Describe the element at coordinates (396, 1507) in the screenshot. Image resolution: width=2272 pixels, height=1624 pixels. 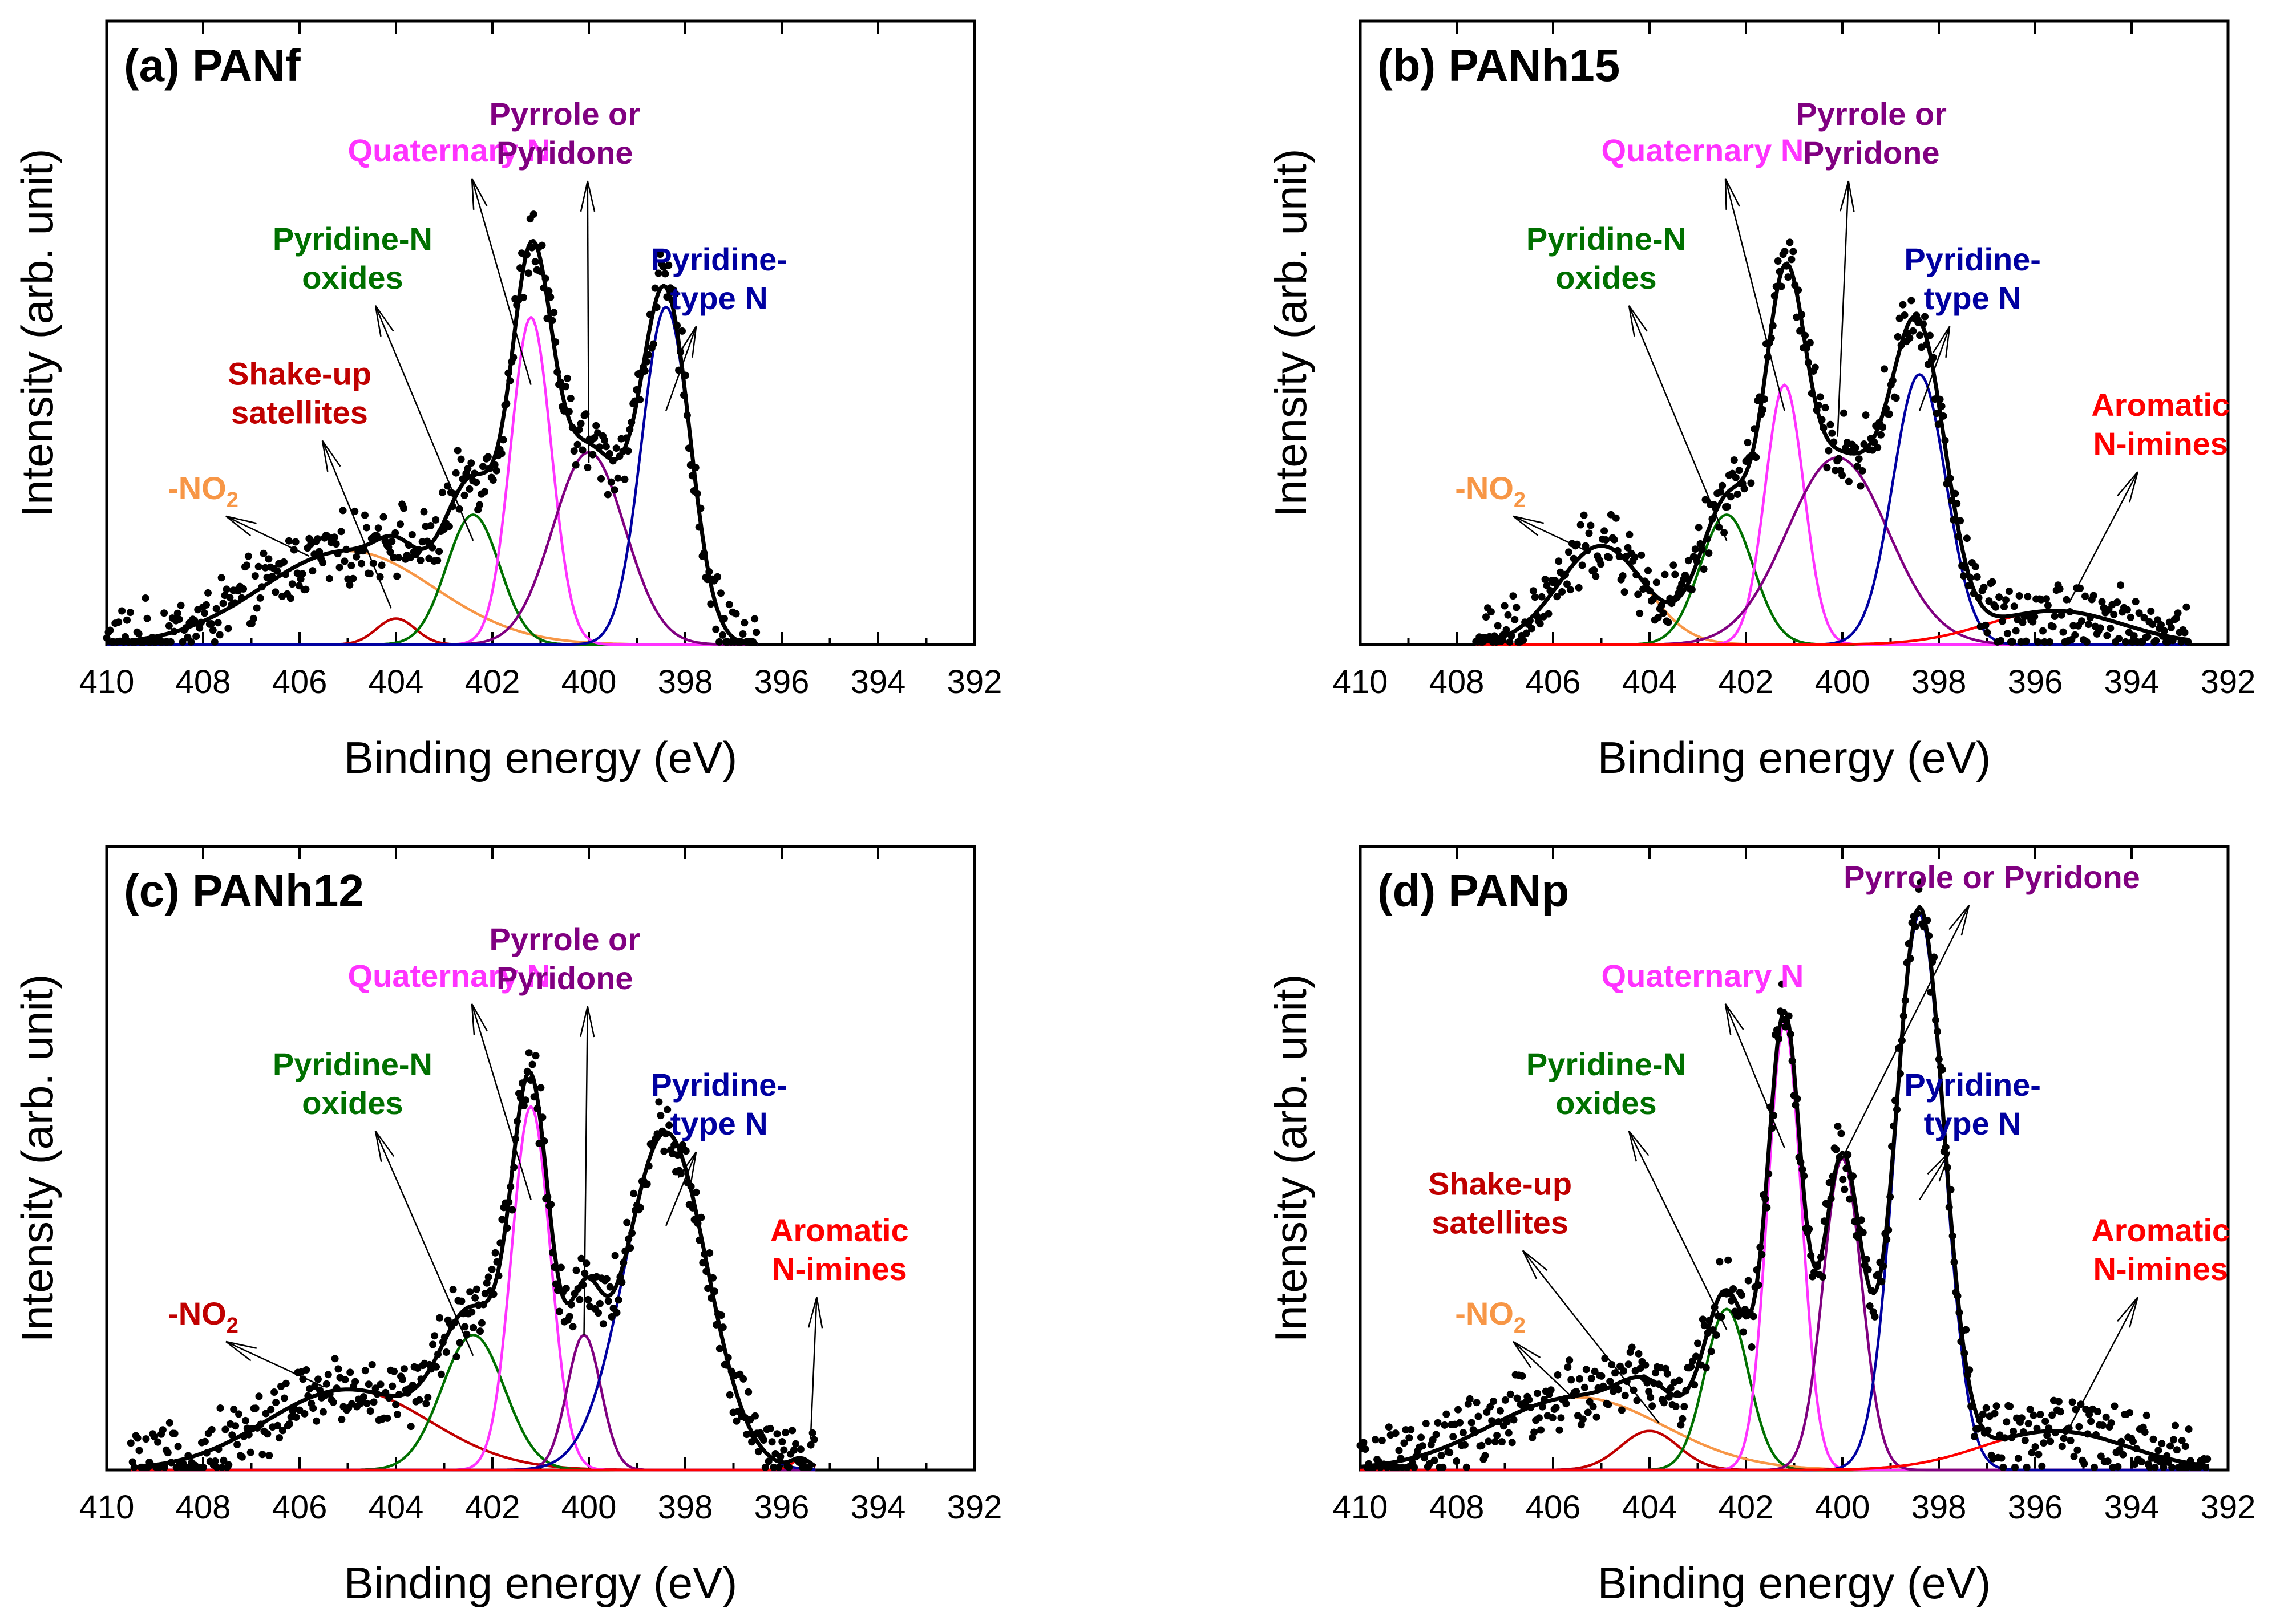
I see `x-tick-label: 404` at that location.